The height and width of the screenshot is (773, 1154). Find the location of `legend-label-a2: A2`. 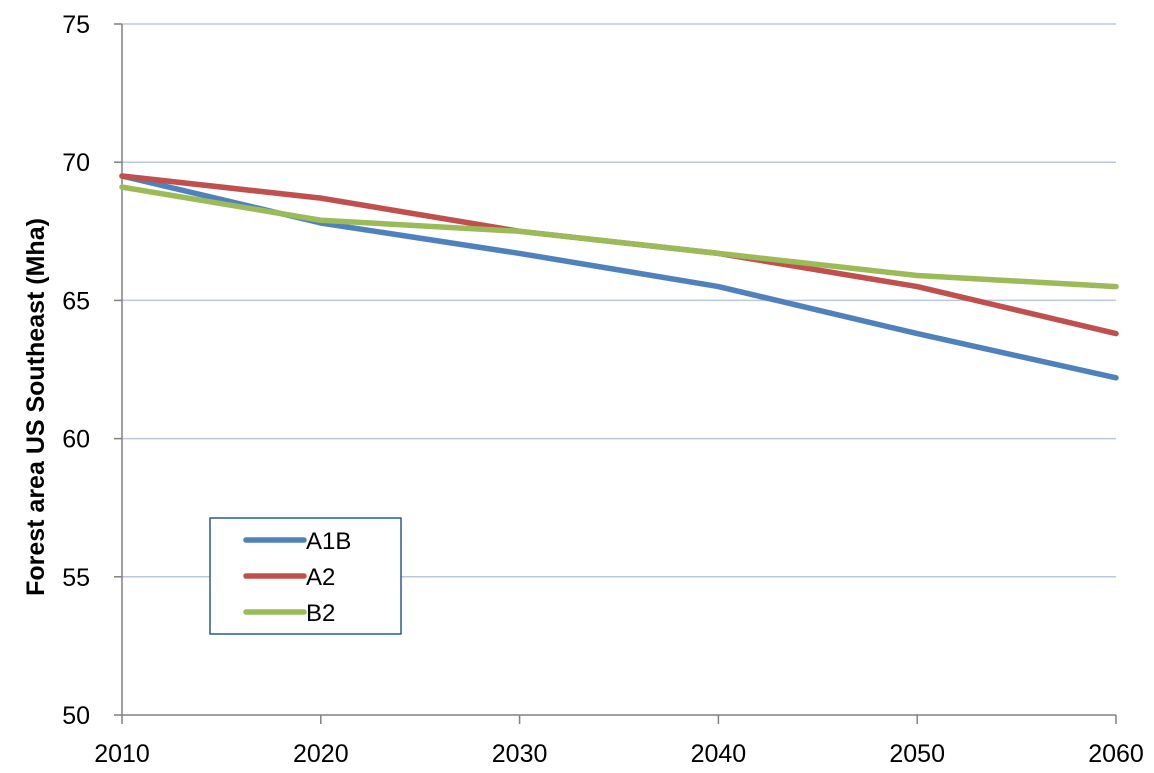

legend-label-a2: A2 is located at coordinates (320, 577).